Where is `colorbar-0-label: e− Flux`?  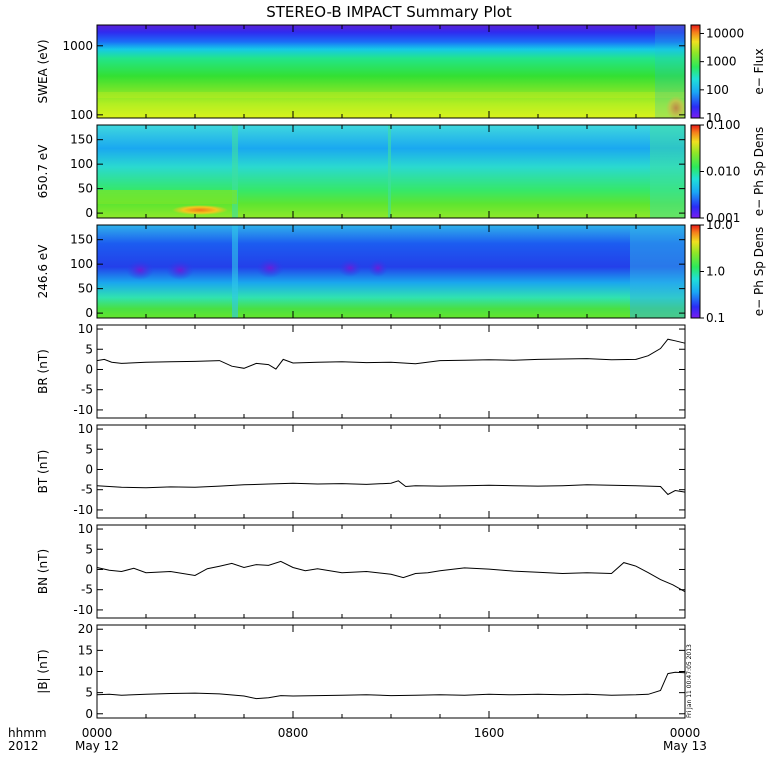 colorbar-0-label: e− Flux is located at coordinates (759, 71).